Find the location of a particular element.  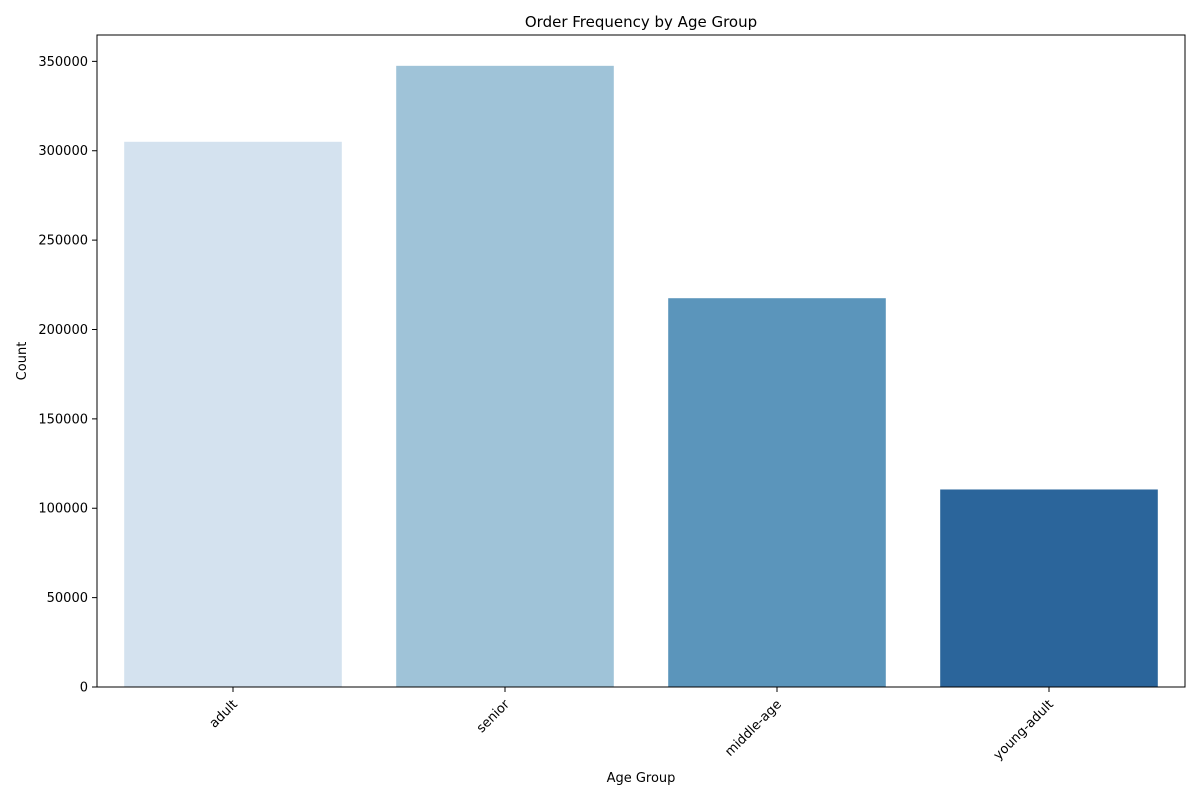

y-tick-label: 350000 is located at coordinates (63, 62).